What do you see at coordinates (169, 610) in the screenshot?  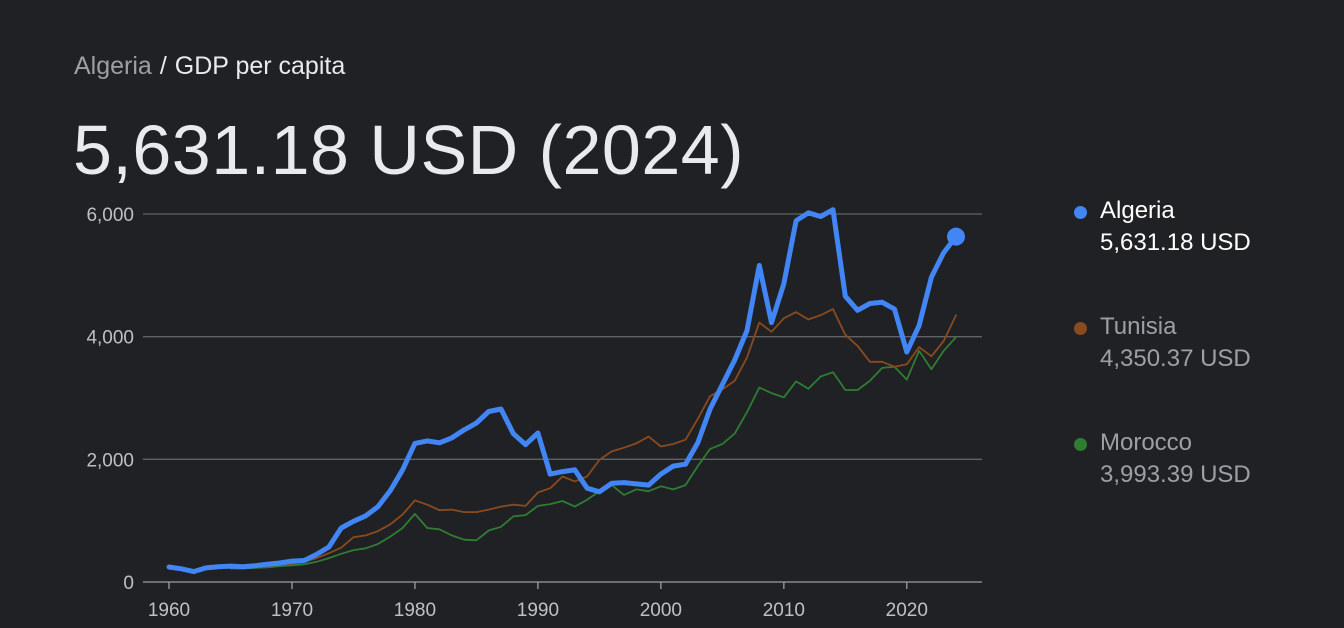 I see `x-tick-label: 1960` at bounding box center [169, 610].